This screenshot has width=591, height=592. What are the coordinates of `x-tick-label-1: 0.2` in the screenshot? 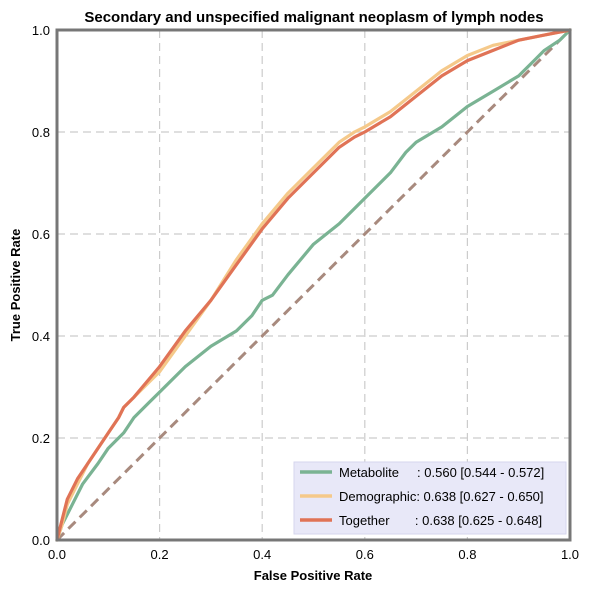 It's located at (160, 554).